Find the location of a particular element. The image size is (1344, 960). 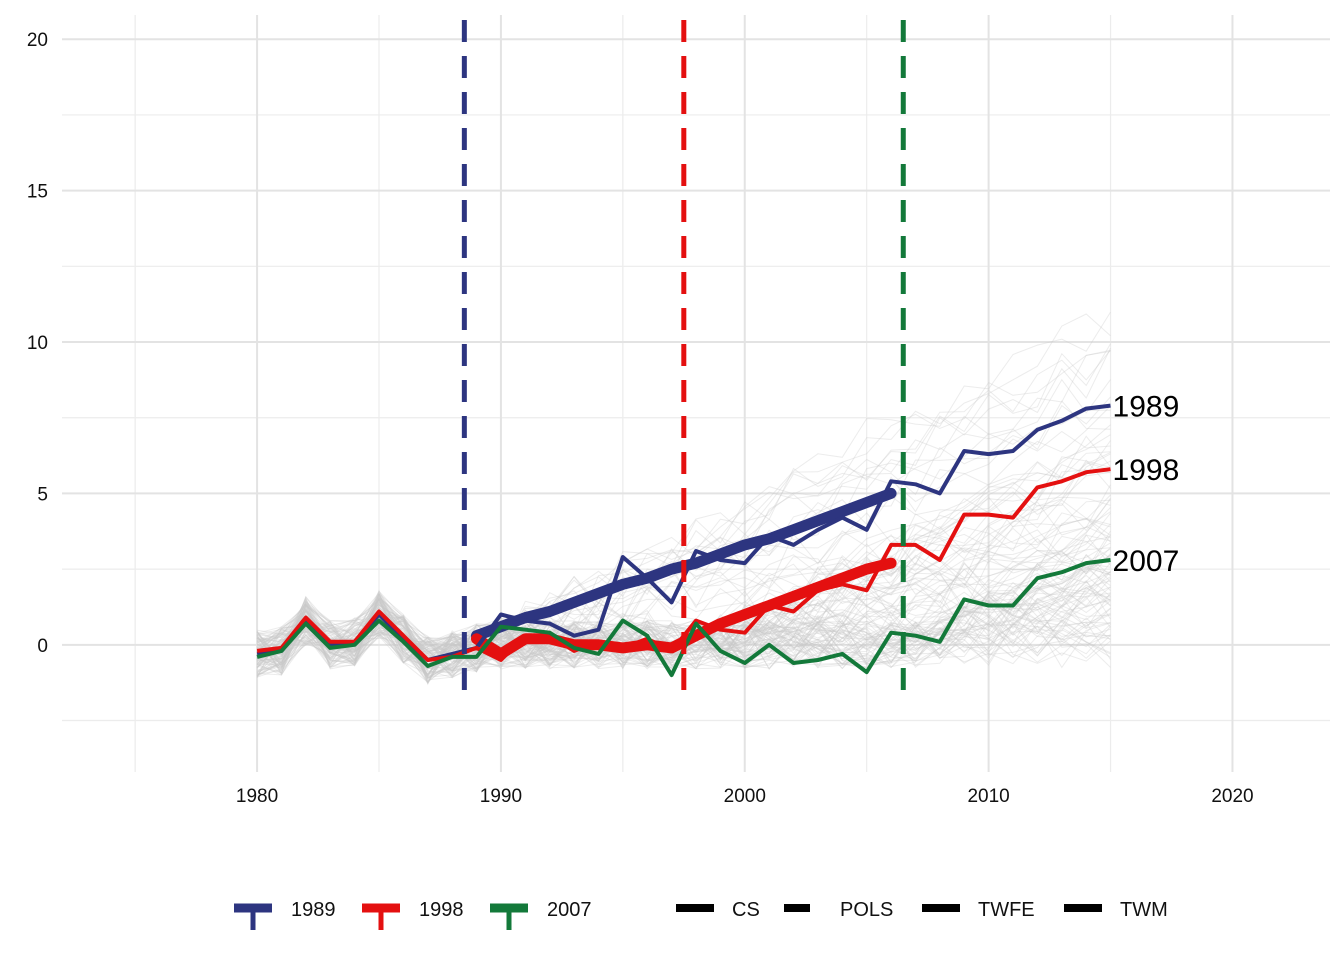

legend-label-CS: CS is located at coordinates (746, 910).